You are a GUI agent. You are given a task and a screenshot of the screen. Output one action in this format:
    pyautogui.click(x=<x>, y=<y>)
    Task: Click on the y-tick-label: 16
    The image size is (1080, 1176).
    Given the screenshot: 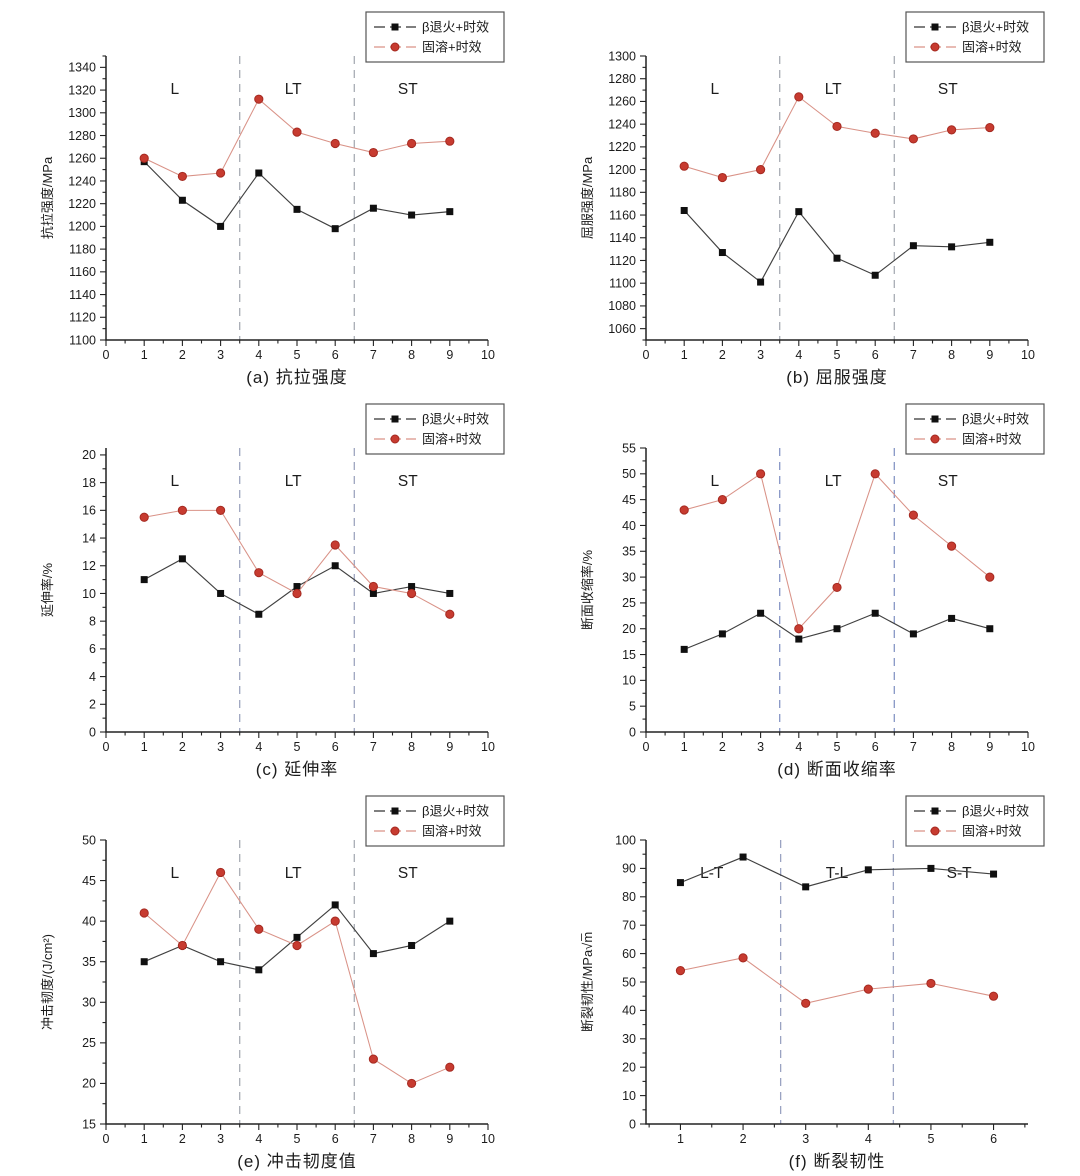 What is the action you would take?
    pyautogui.click(x=89, y=511)
    